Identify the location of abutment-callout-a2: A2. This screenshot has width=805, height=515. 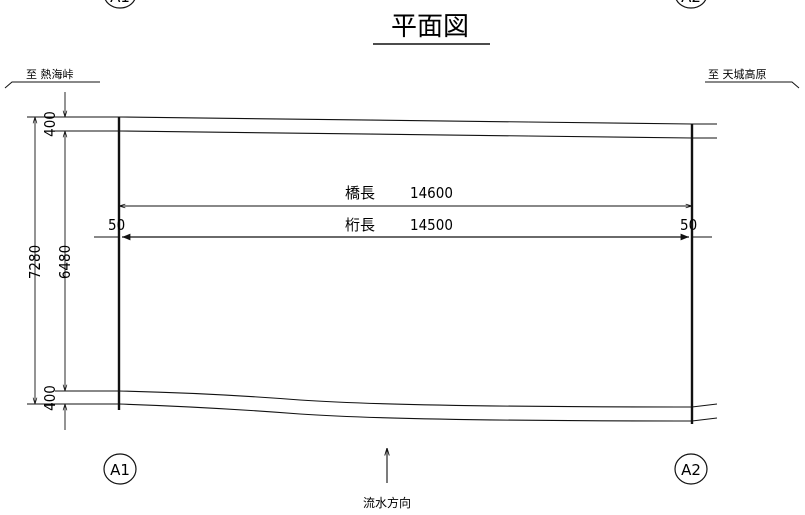
(691, 469).